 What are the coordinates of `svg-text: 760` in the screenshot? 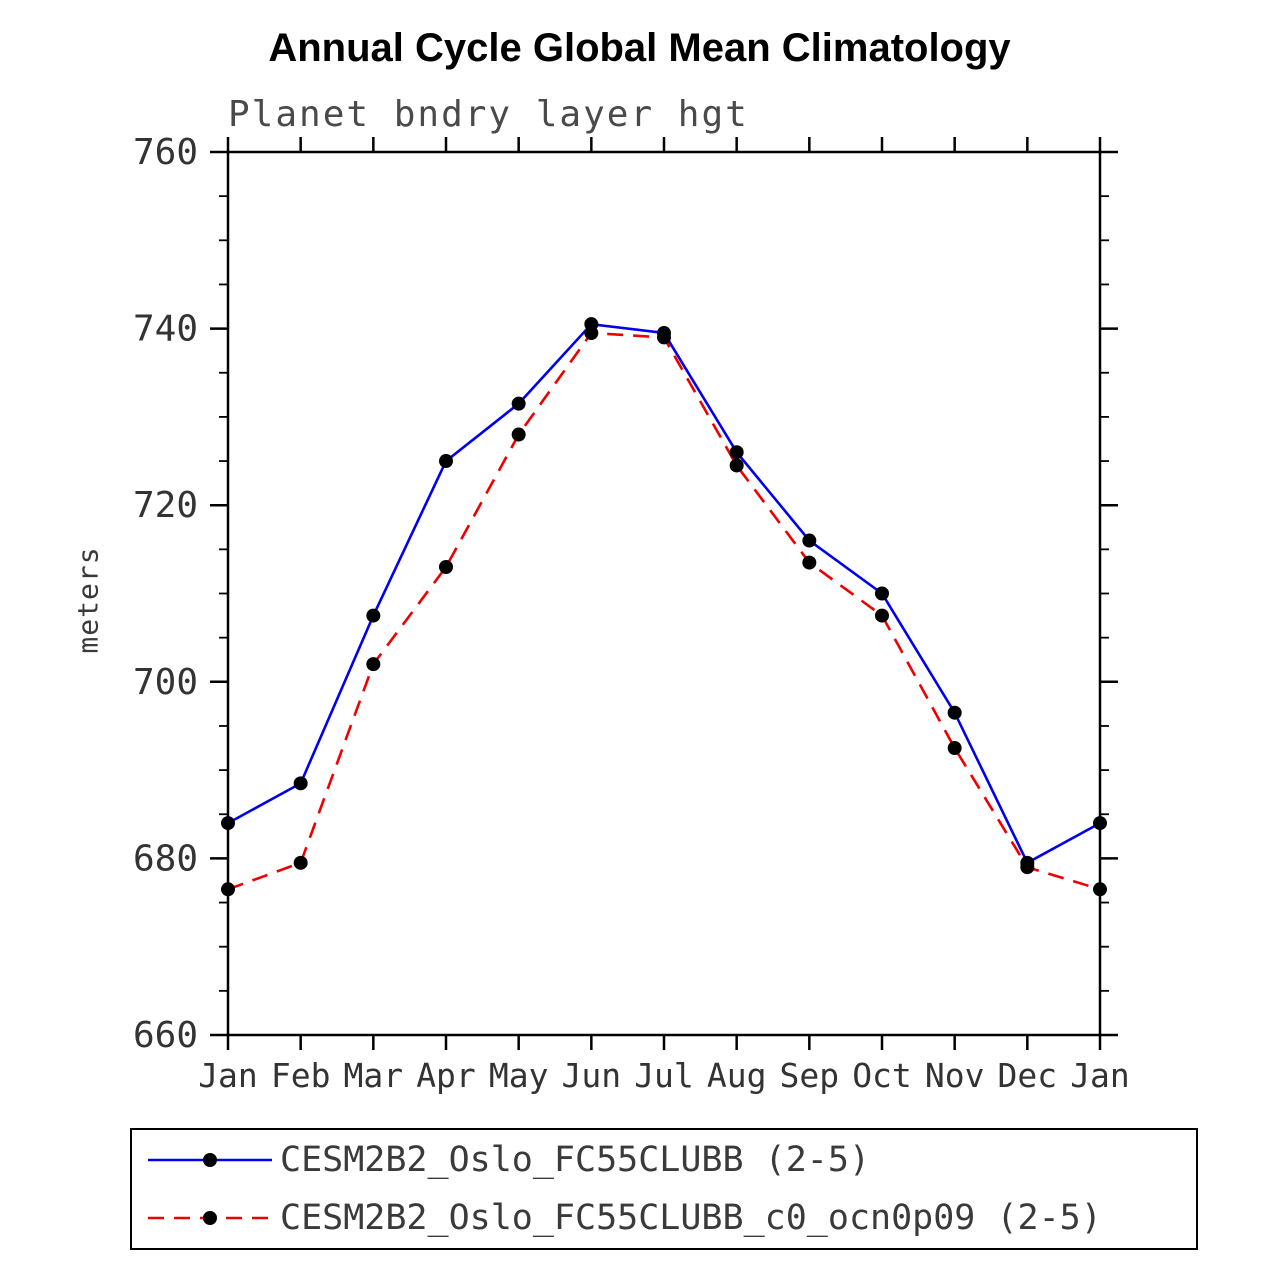 It's located at (165, 152).